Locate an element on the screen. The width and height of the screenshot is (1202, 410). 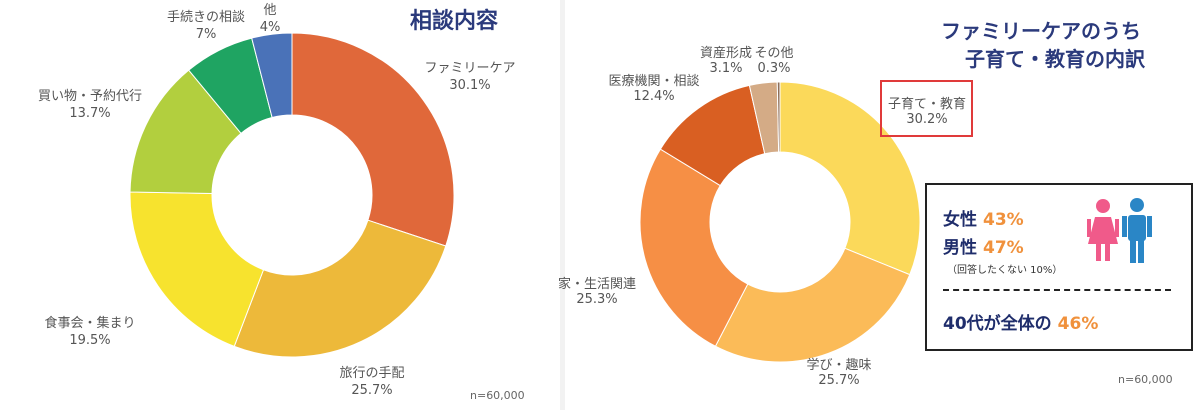
highlight-box is located at coordinates (926, 108).